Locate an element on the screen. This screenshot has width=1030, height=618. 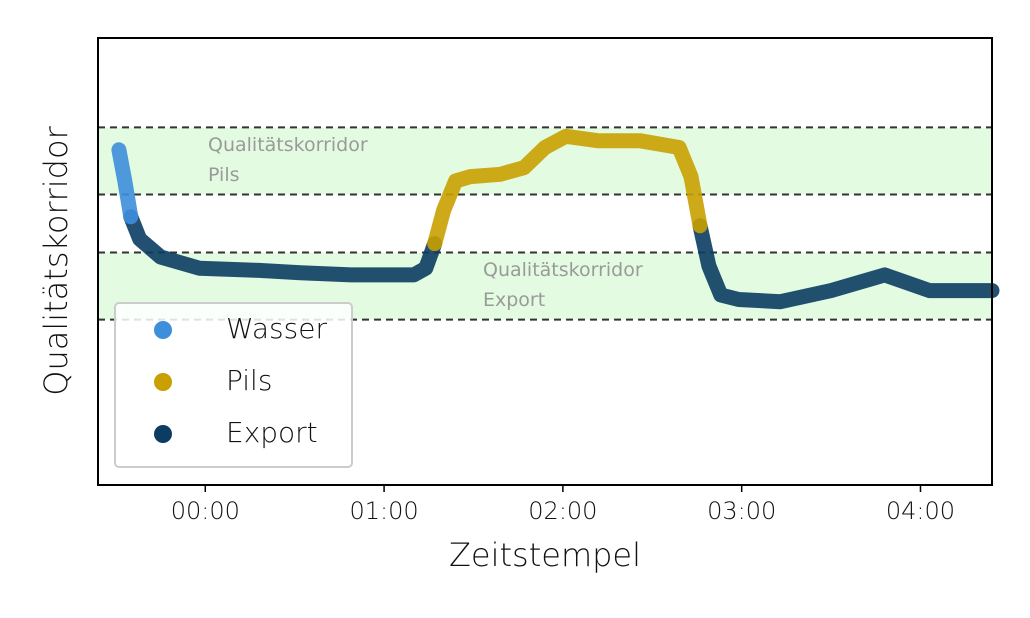
y-axis-title: Qualitätskorridor is located at coordinates (56, 260).